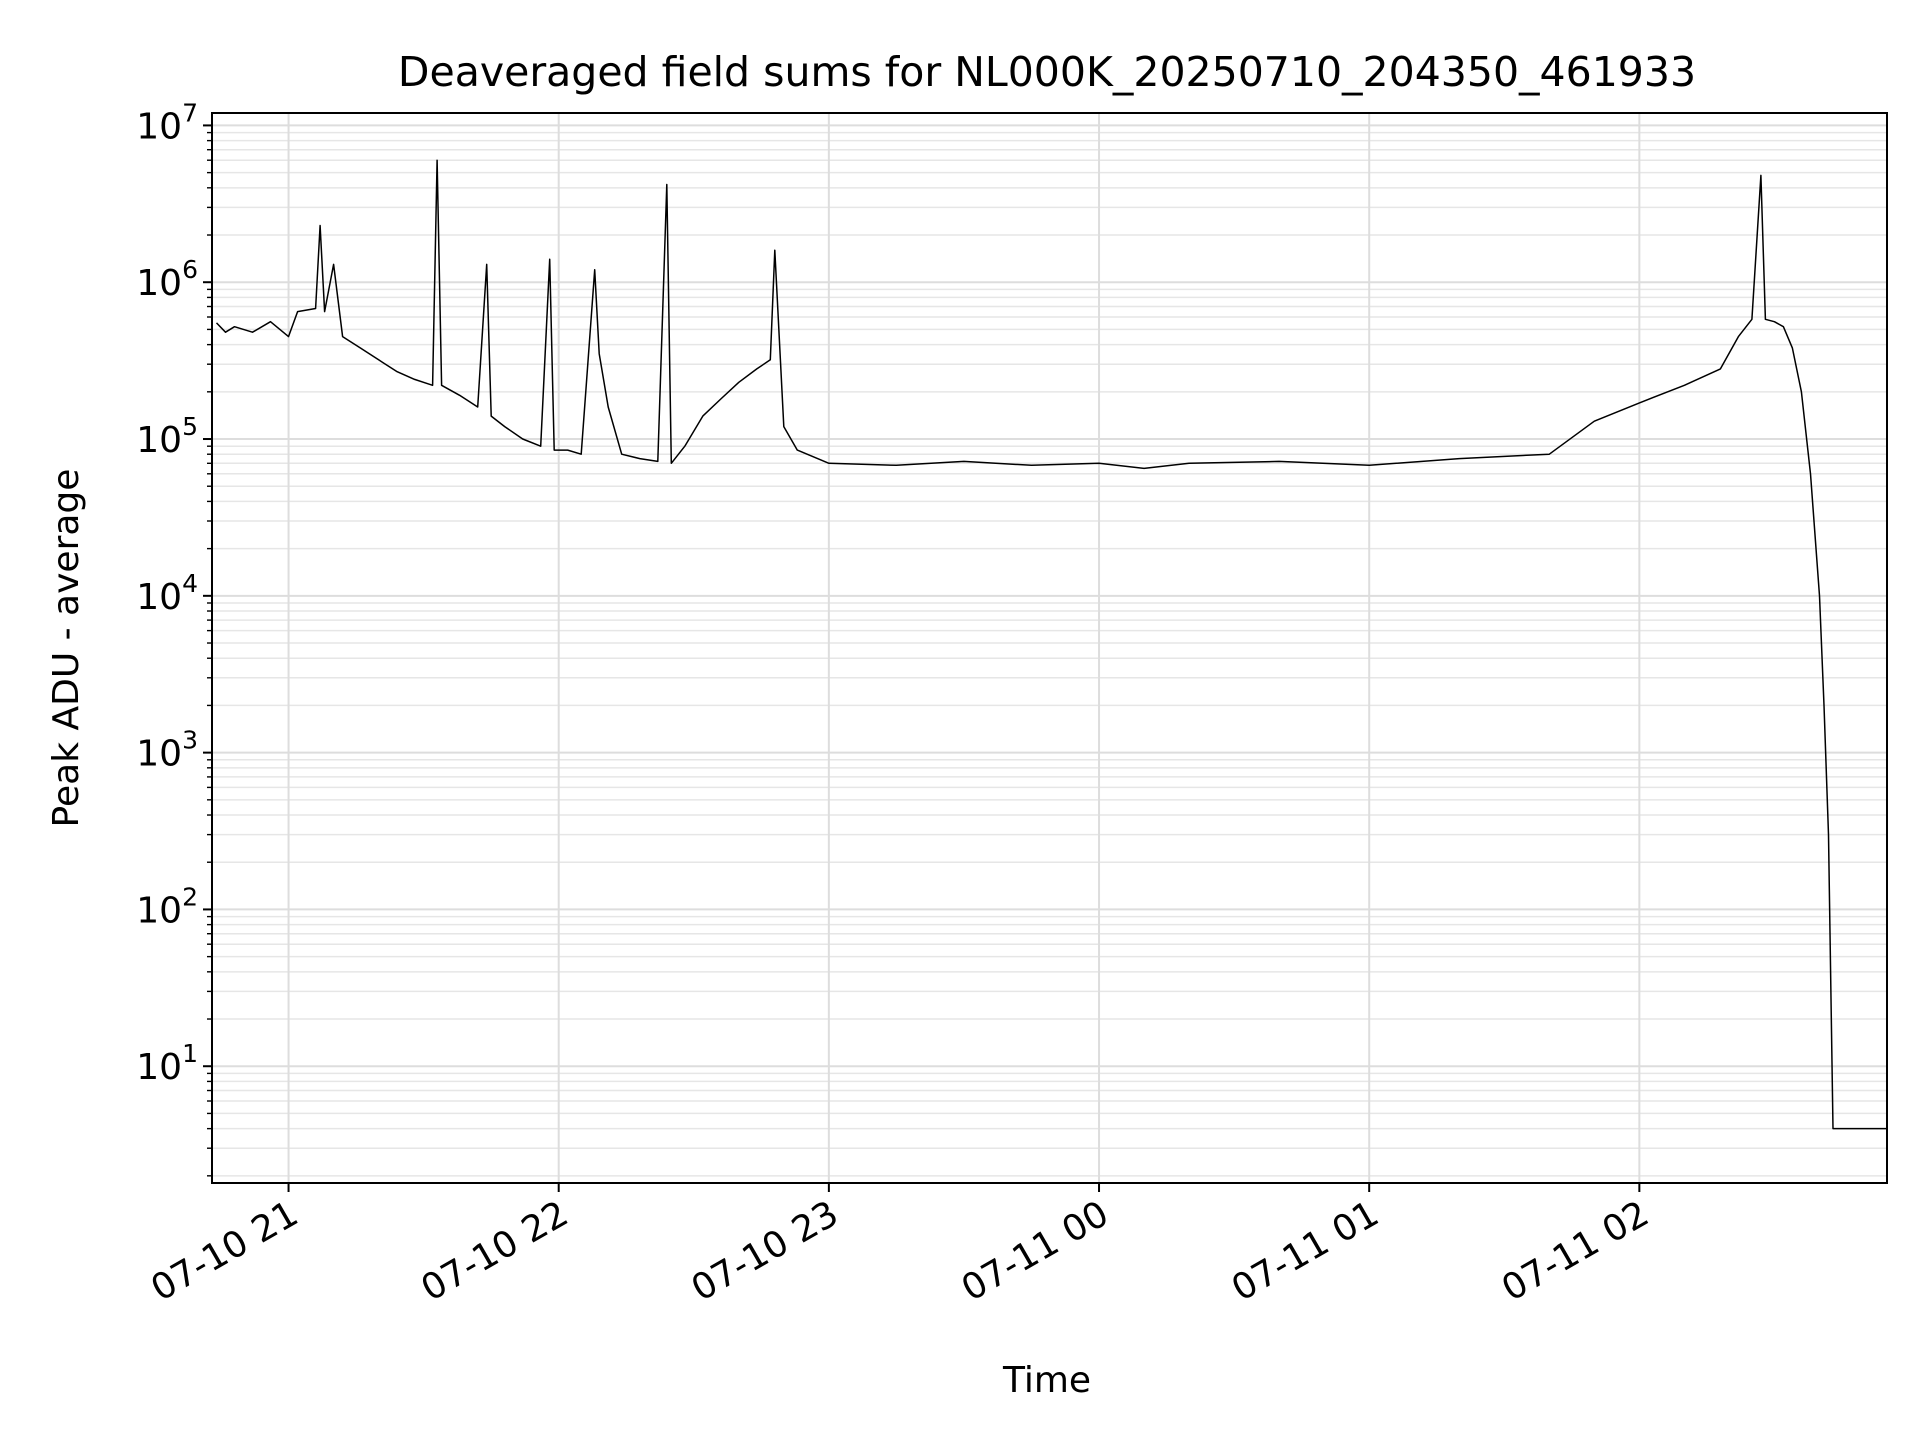  What do you see at coordinates (66, 648) in the screenshot?
I see `y-axis-label: Peak ADU - average` at bounding box center [66, 648].